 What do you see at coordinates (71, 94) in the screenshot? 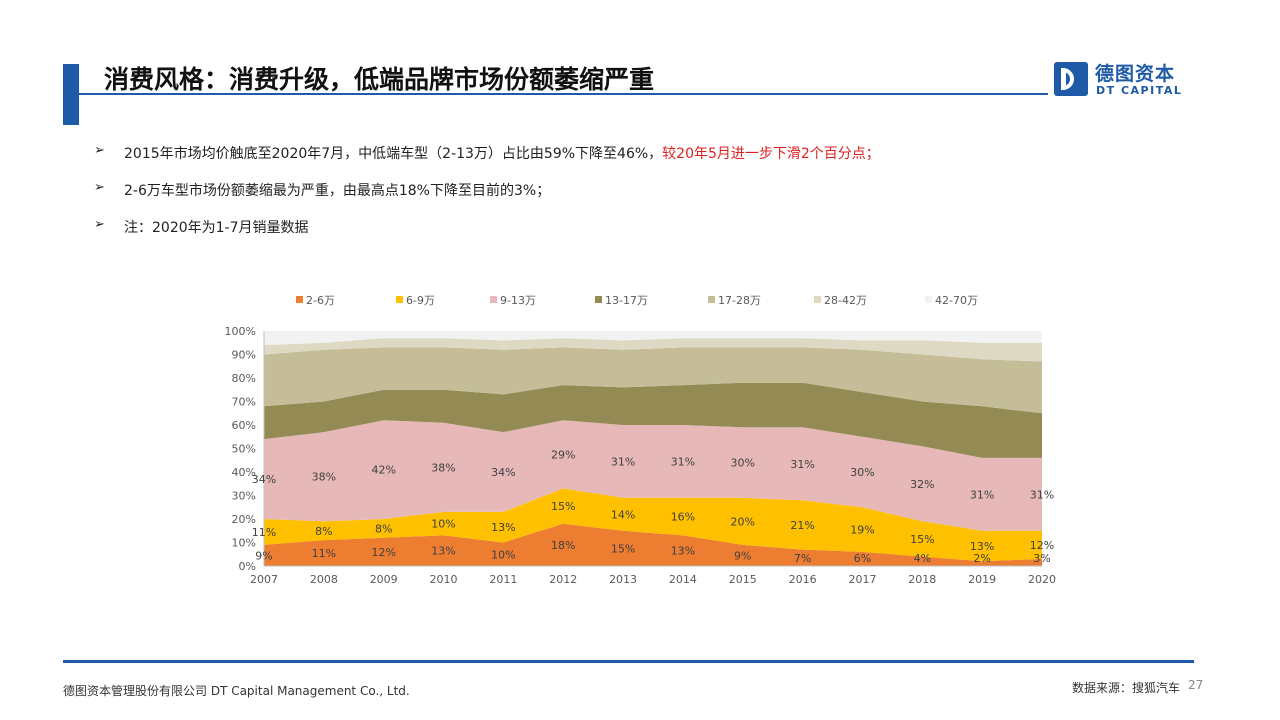
I see `title-accent-bar` at bounding box center [71, 94].